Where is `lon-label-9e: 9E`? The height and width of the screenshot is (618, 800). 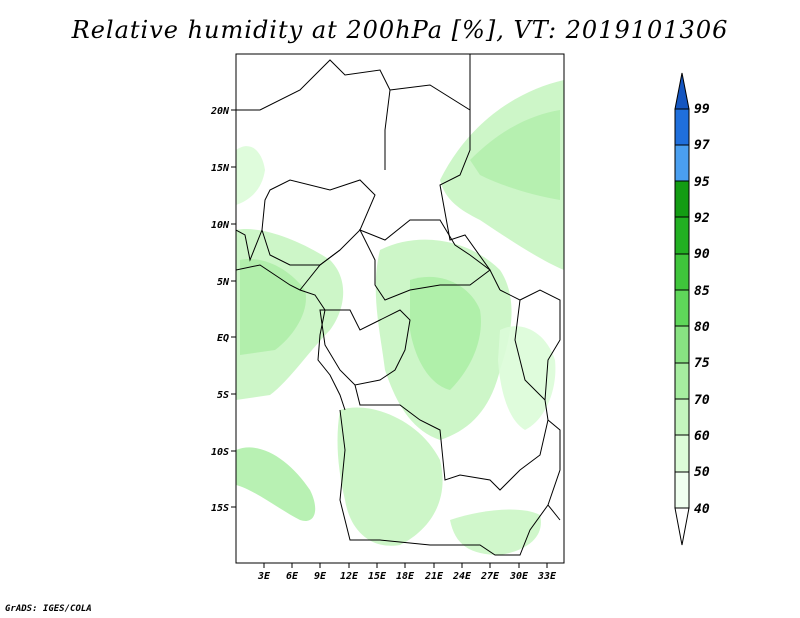 lon-label-9e: 9E is located at coordinates (320, 576).